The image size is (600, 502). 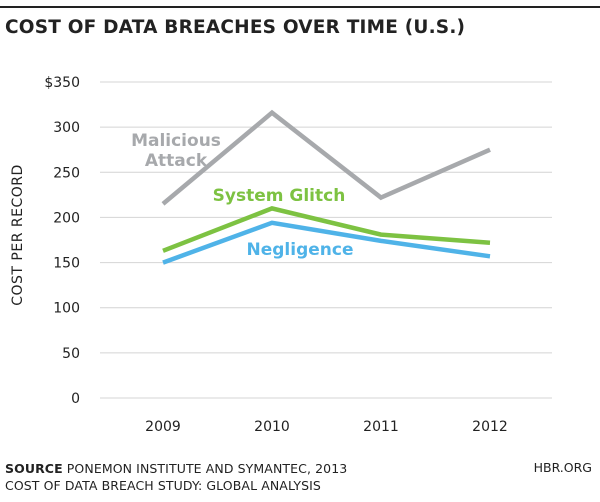 What do you see at coordinates (279, 196) in the screenshot?
I see `label-system-glitch: System Glitch` at bounding box center [279, 196].